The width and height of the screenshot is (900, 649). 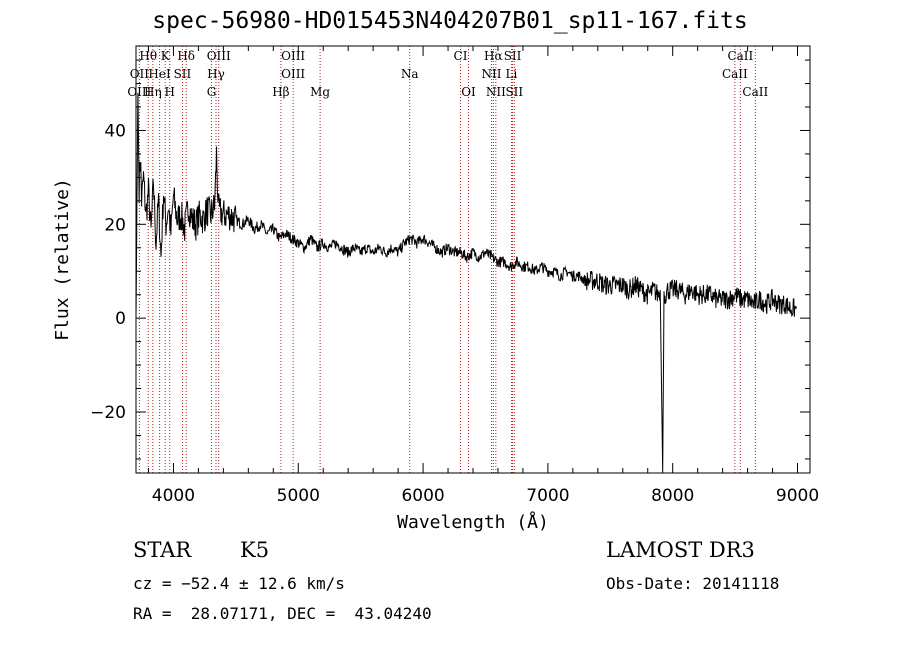 What do you see at coordinates (298, 496) in the screenshot?
I see `x-tick-label: 5000` at bounding box center [298, 496].